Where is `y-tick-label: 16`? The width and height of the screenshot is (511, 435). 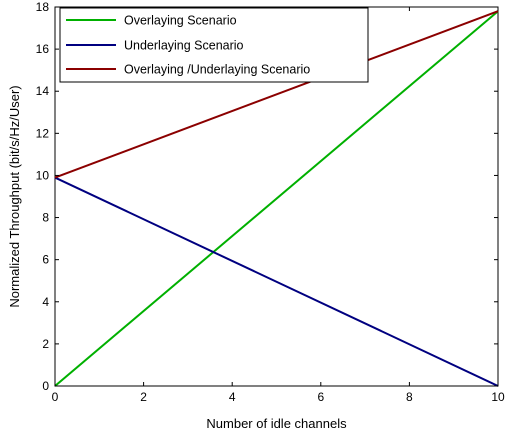 y-tick-label: 16 is located at coordinates (43, 49).